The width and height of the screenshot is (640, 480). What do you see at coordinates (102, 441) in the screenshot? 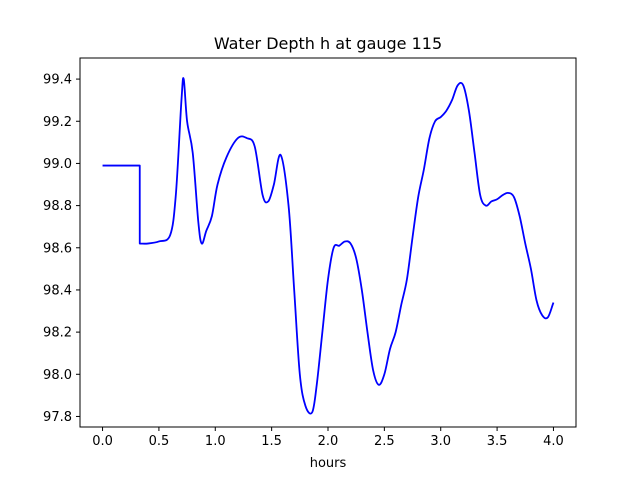
I see `x-tick-label: 0.0` at bounding box center [102, 441].